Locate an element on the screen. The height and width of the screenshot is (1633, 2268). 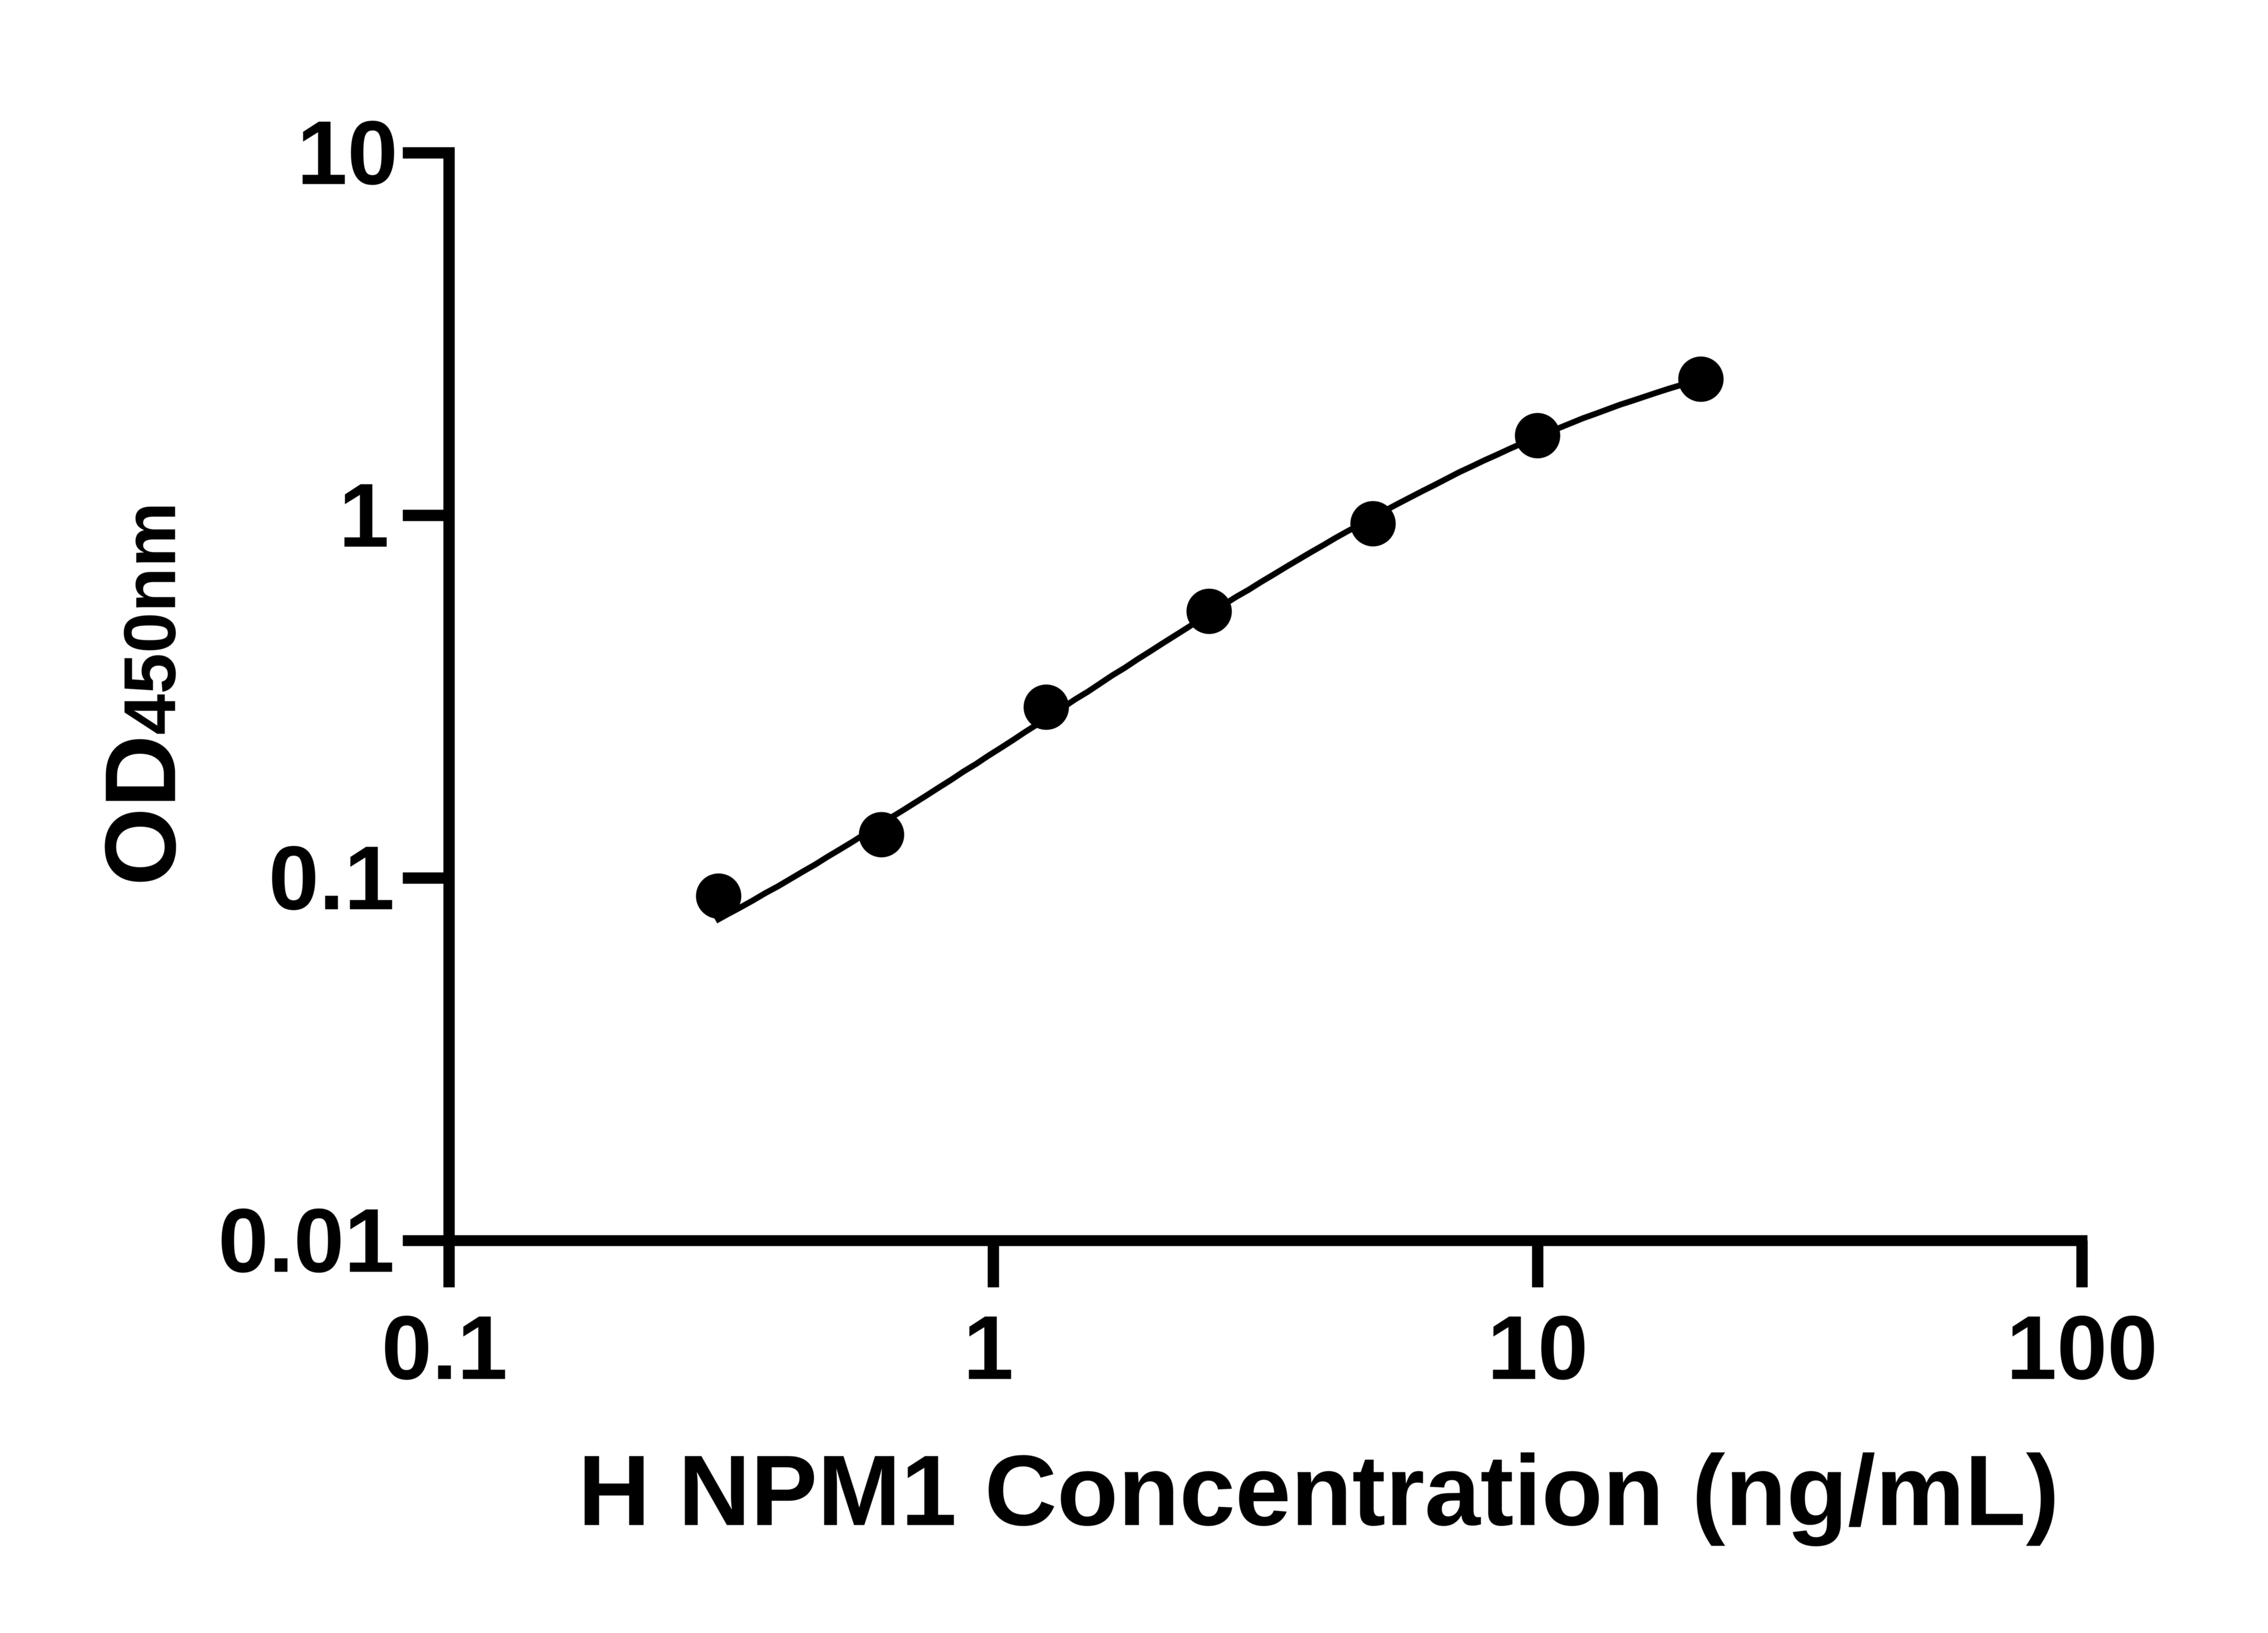
svg-text: OD450nm is located at coordinates (140, 694).